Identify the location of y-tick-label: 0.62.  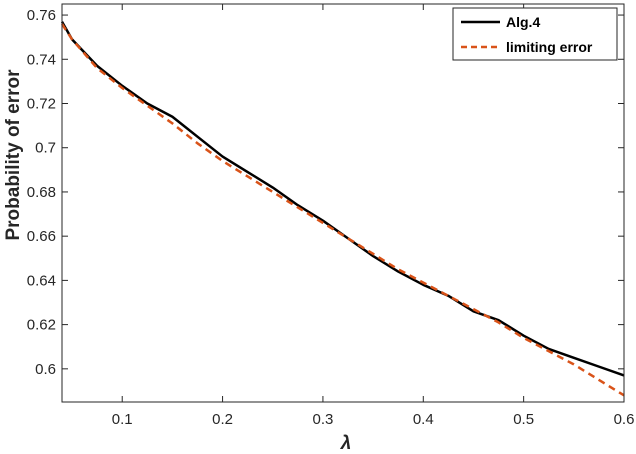
(41, 325).